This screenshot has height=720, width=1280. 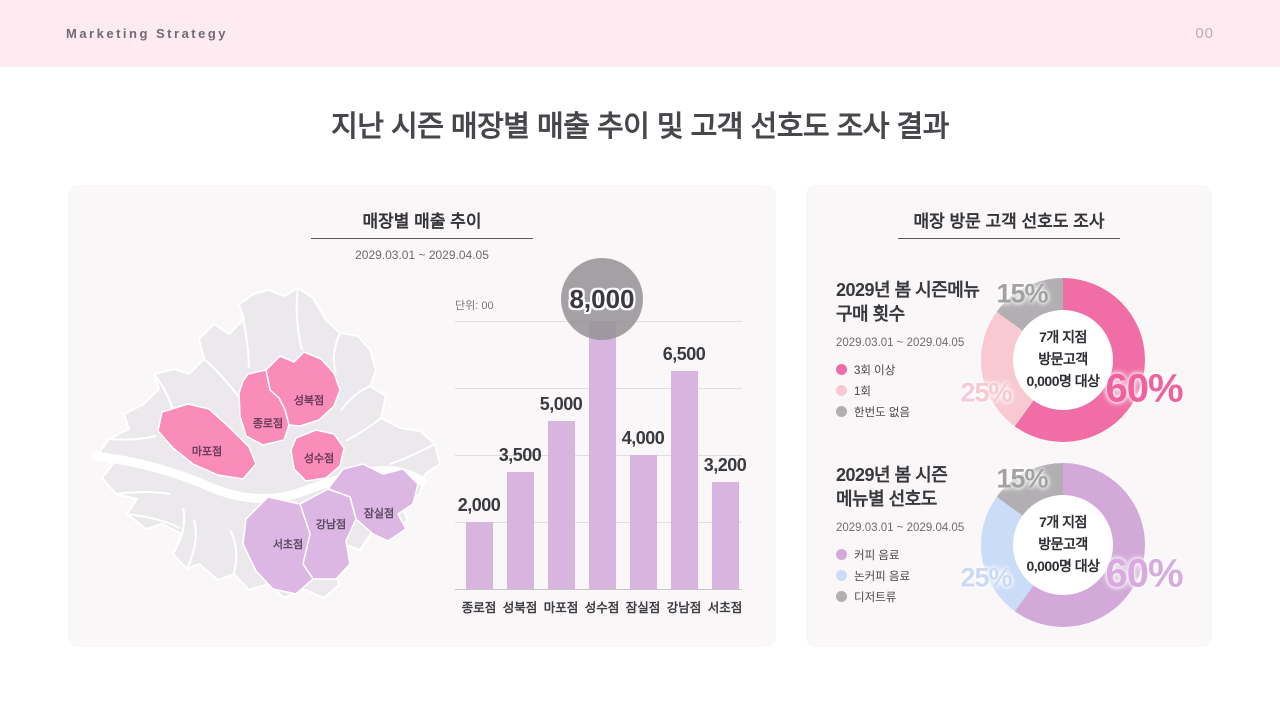 What do you see at coordinates (933, 412) in the screenshot?
I see `legend-item: 한번도 없음` at bounding box center [933, 412].